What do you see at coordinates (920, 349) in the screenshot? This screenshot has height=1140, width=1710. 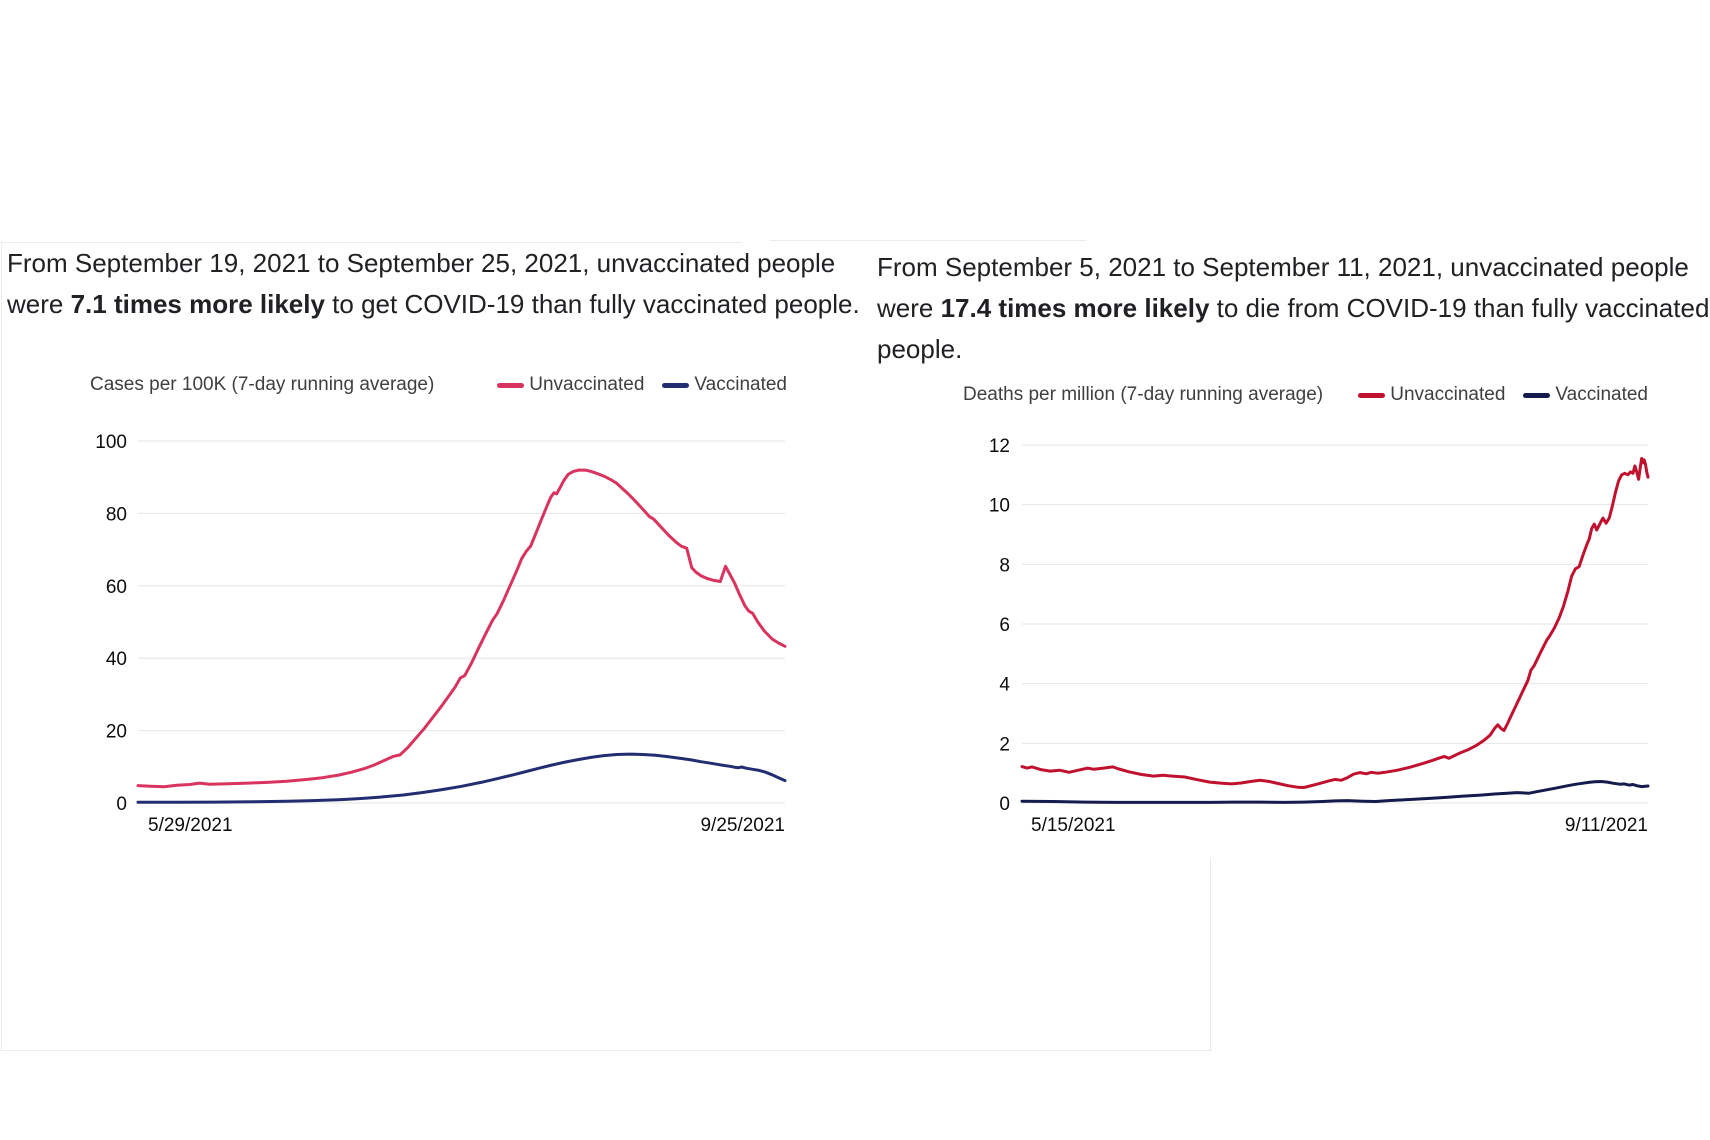 I see `caption-line: people.` at bounding box center [920, 349].